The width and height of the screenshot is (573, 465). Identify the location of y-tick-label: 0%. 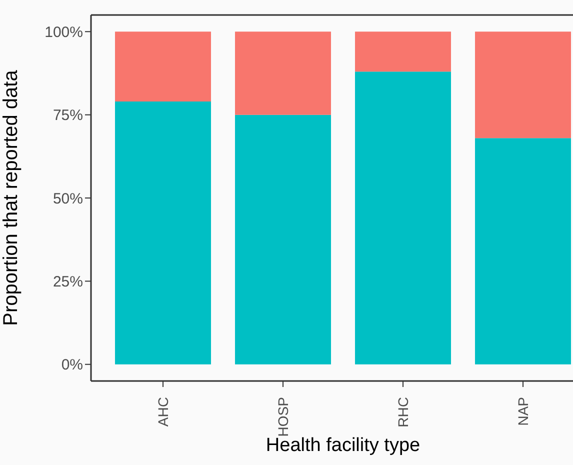
(72, 365).